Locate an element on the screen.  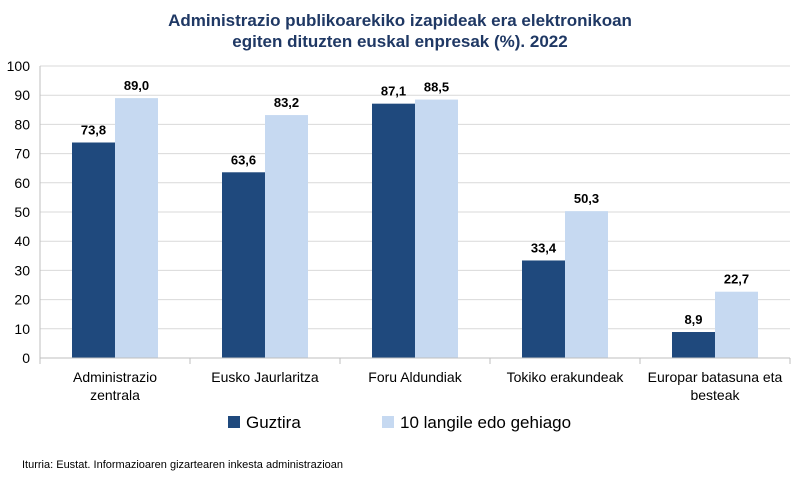
category-label: zentrala is located at coordinates (115, 395).